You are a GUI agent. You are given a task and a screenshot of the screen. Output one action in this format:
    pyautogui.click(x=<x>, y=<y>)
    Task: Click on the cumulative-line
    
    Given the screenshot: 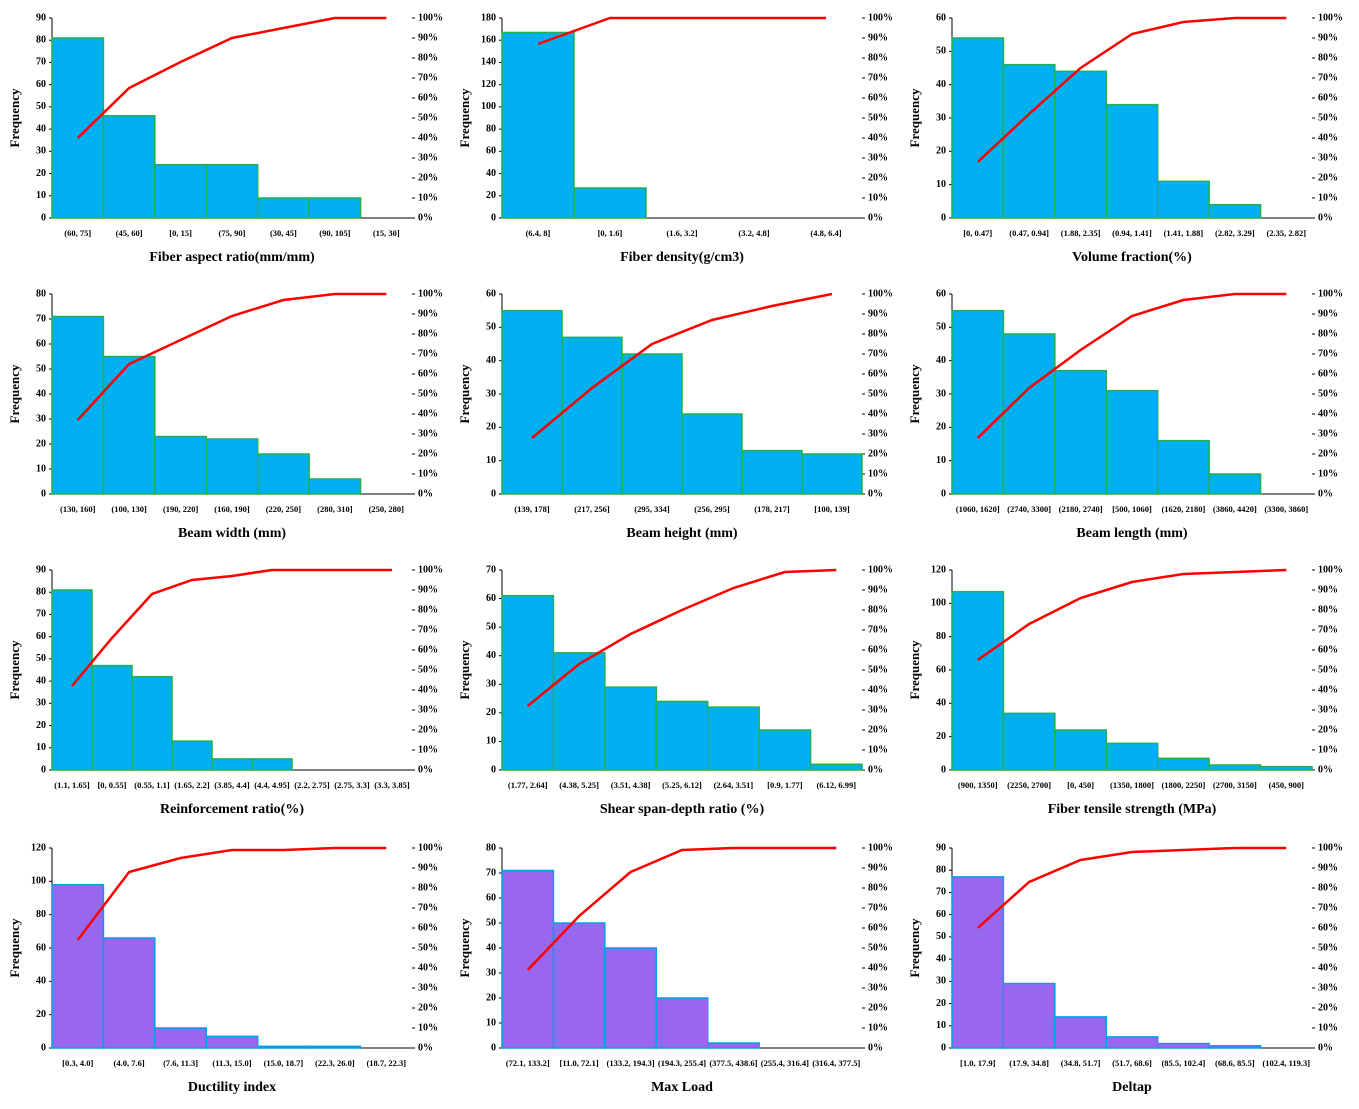 What is the action you would take?
    pyautogui.click(x=231, y=627)
    